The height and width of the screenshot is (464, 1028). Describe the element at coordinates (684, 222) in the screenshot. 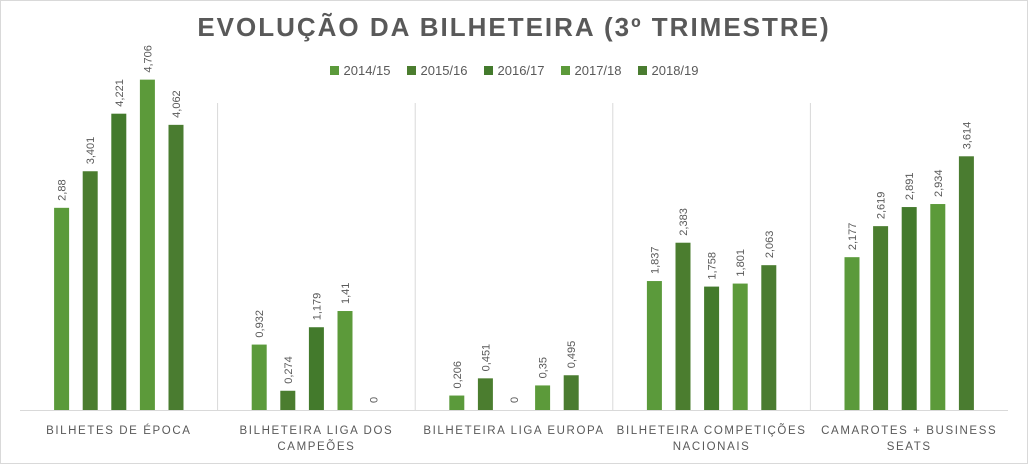

I see `data-label: 2,383` at that location.